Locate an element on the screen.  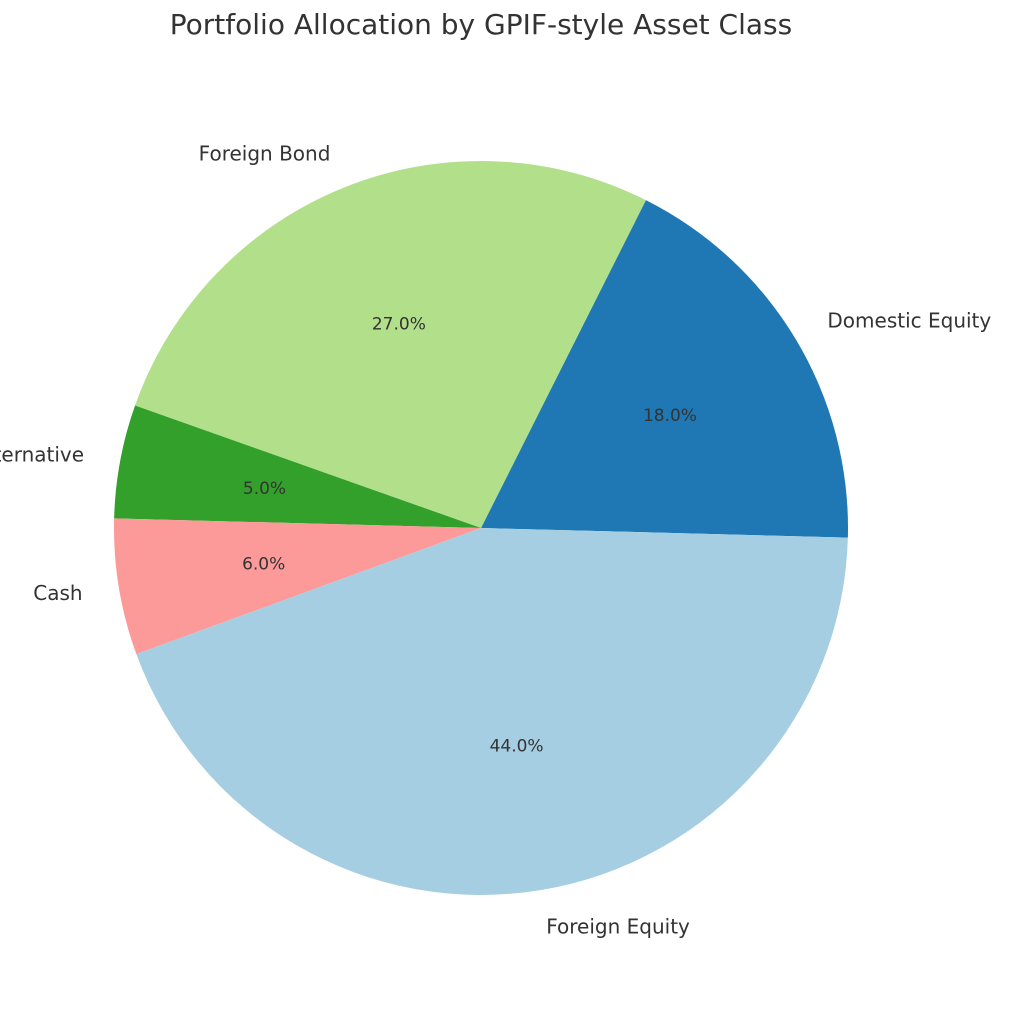
pct-label-cash: 6.0% is located at coordinates (263, 565).